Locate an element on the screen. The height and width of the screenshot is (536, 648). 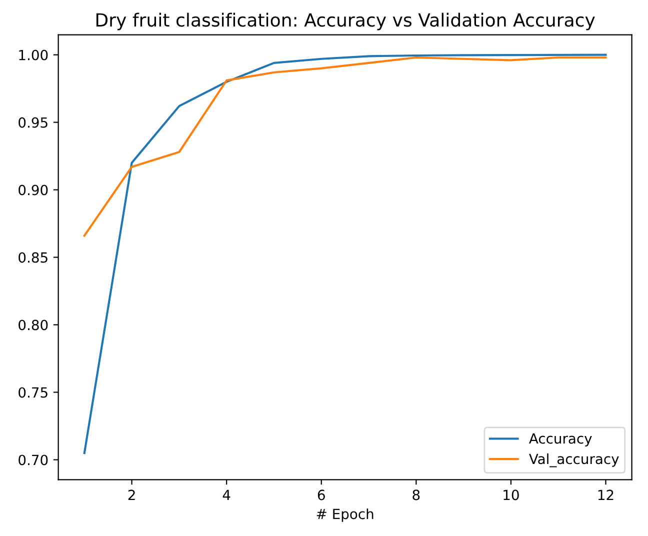
x-tick-label: 6 is located at coordinates (321, 495).